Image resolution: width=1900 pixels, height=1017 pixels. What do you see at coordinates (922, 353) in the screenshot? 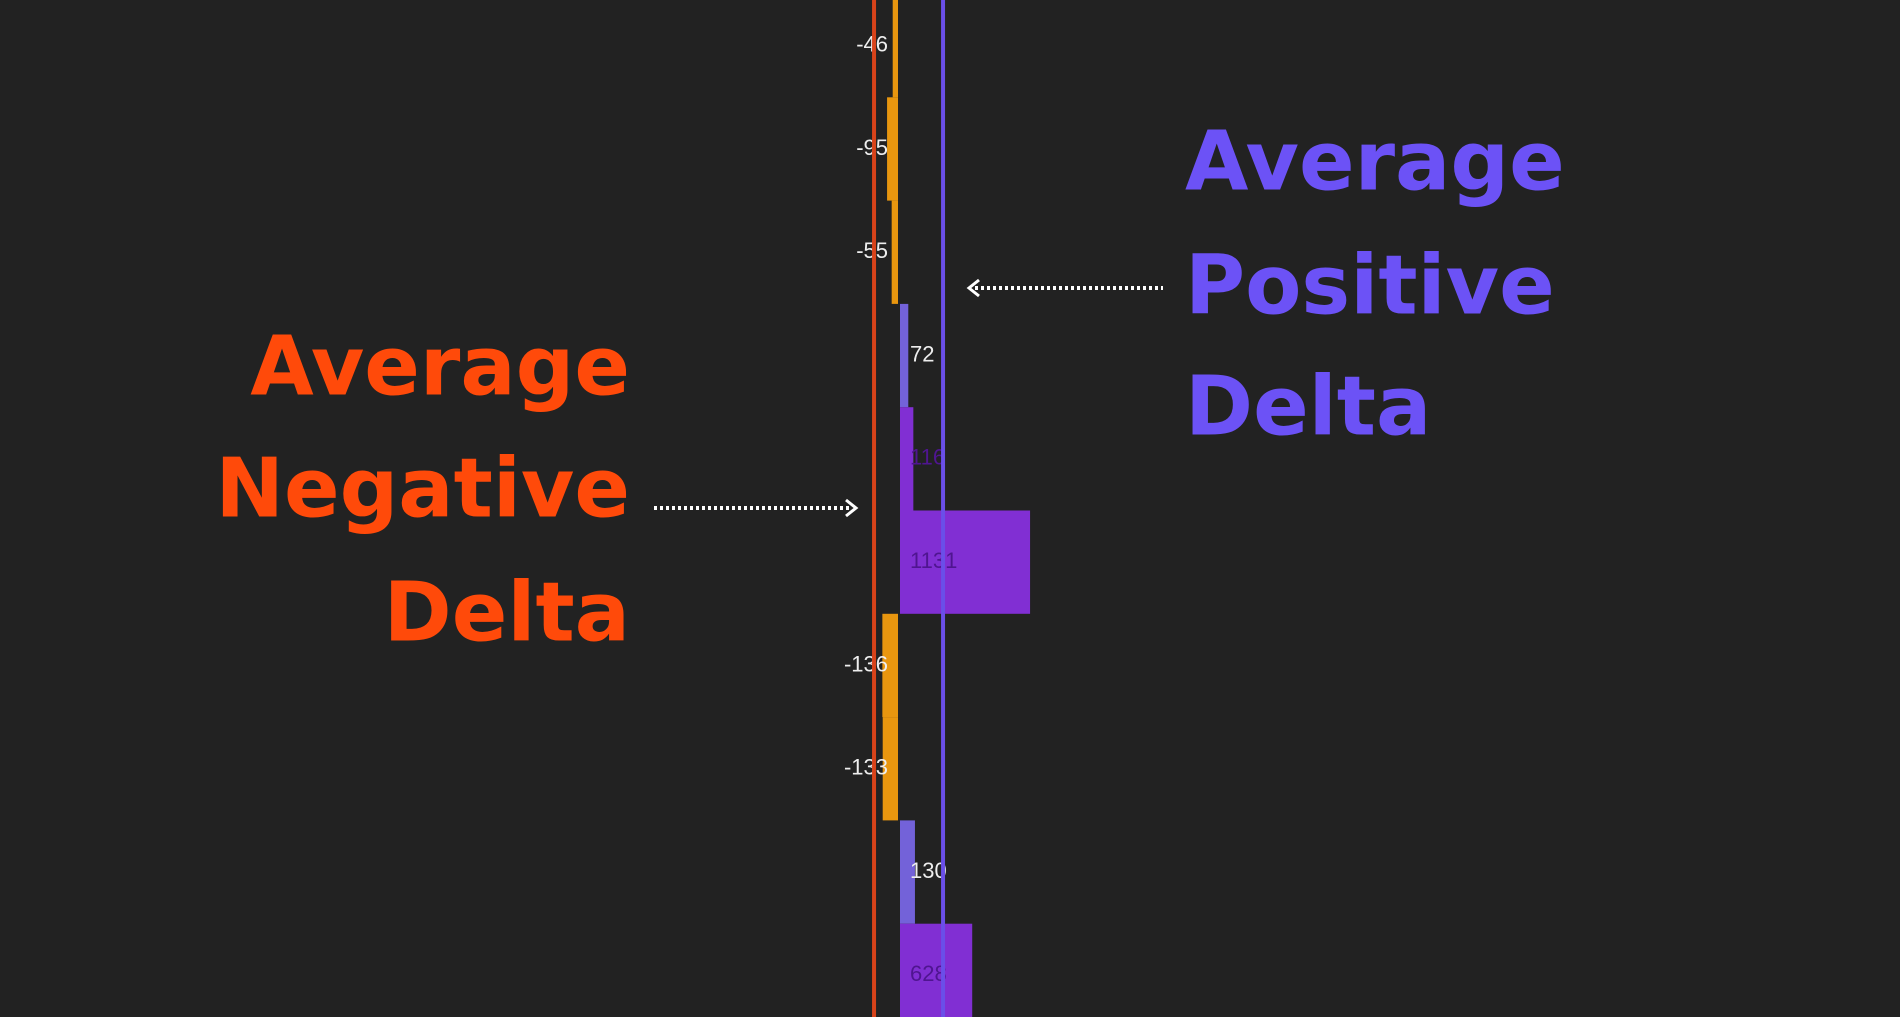
I see `value-label: 72` at bounding box center [922, 353].